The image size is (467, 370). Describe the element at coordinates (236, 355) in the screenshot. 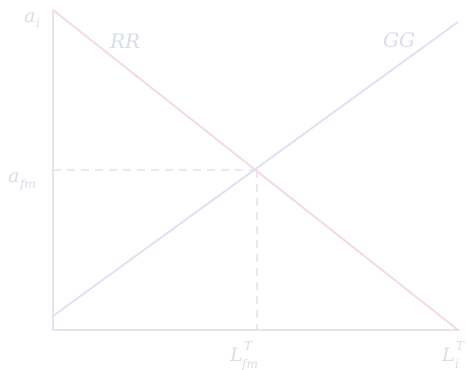

I see `x-axis-mid-label-base: L` at that location.